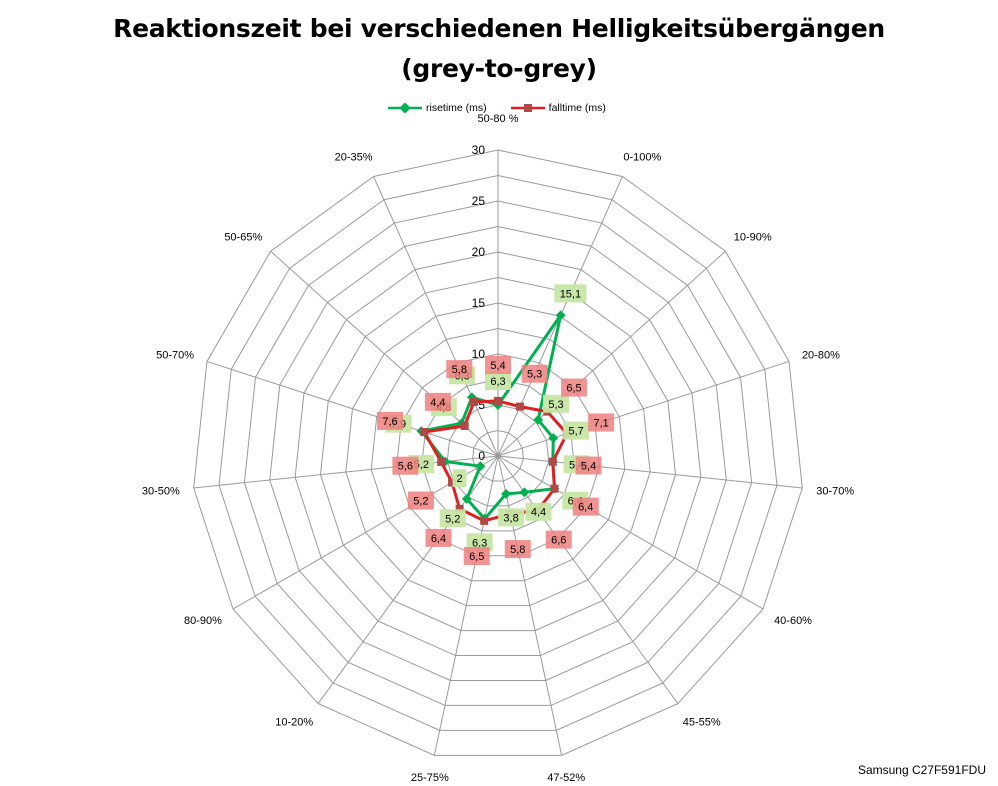 The image size is (998, 786). Describe the element at coordinates (821, 356) in the screenshot. I see `category-label: 20-80%` at that location.